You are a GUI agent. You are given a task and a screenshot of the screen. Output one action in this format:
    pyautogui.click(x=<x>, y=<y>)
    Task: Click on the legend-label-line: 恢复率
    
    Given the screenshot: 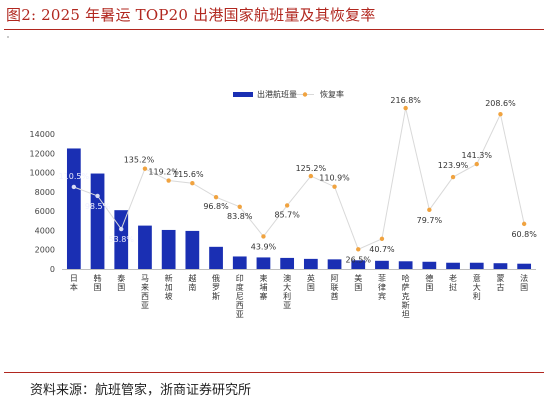 What is the action you would take?
    pyautogui.click(x=332, y=94)
    